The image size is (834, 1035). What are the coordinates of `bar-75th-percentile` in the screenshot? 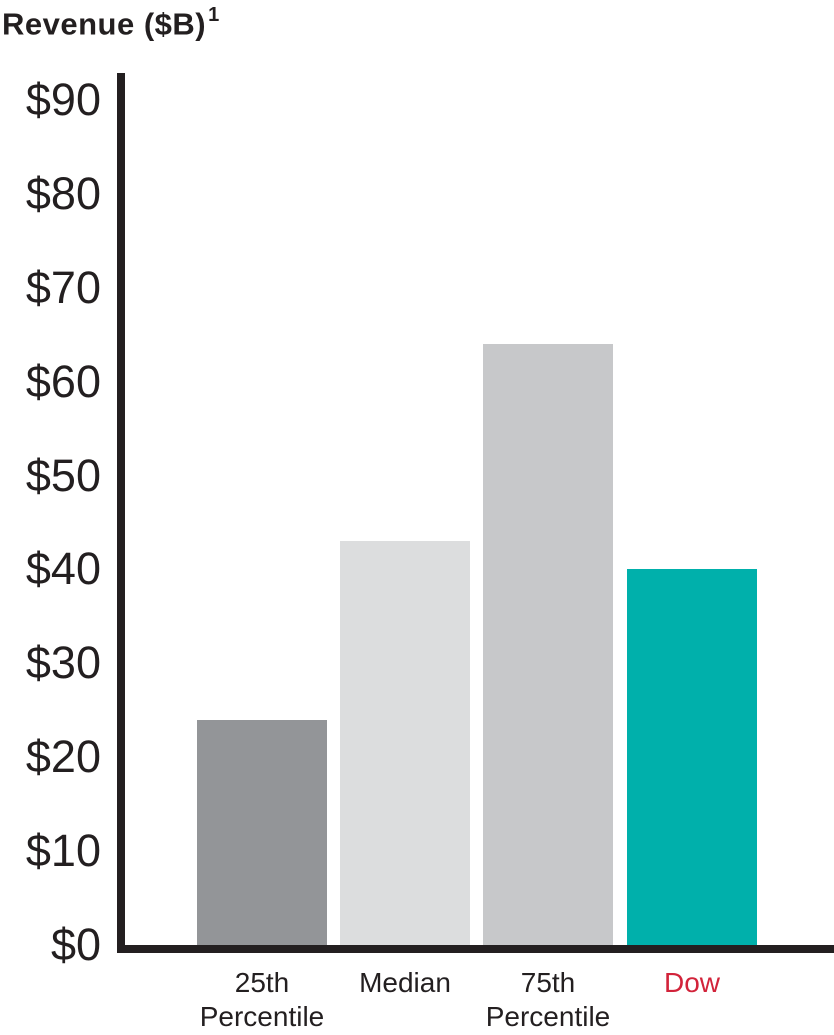 It's located at (548, 644).